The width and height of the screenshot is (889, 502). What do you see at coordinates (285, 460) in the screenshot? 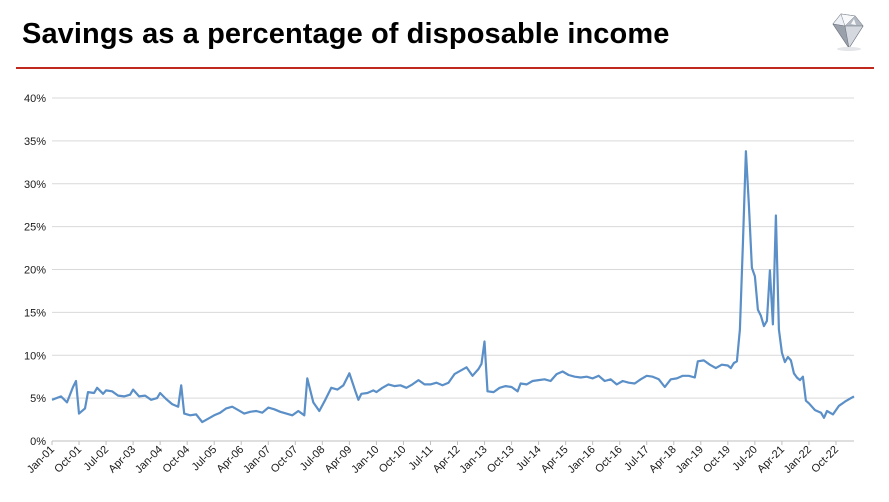
I see `x-tick-label: Oct-07` at bounding box center [285, 460].